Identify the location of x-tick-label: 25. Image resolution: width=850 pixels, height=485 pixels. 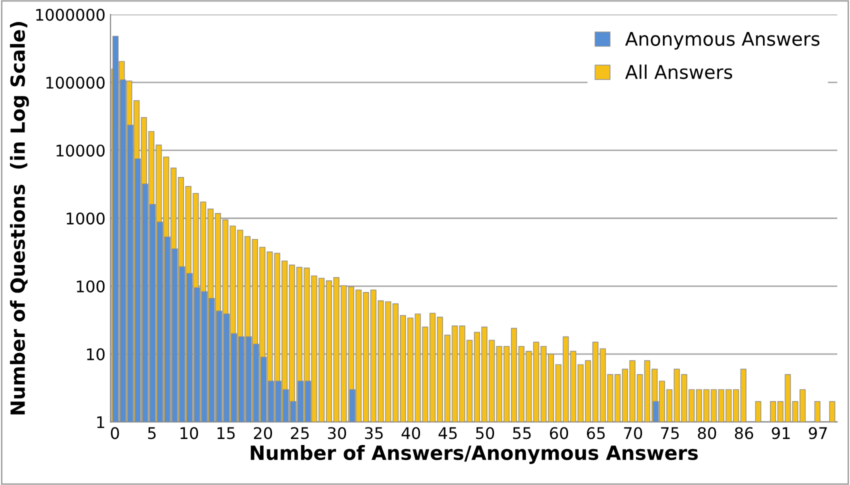
(299, 433).